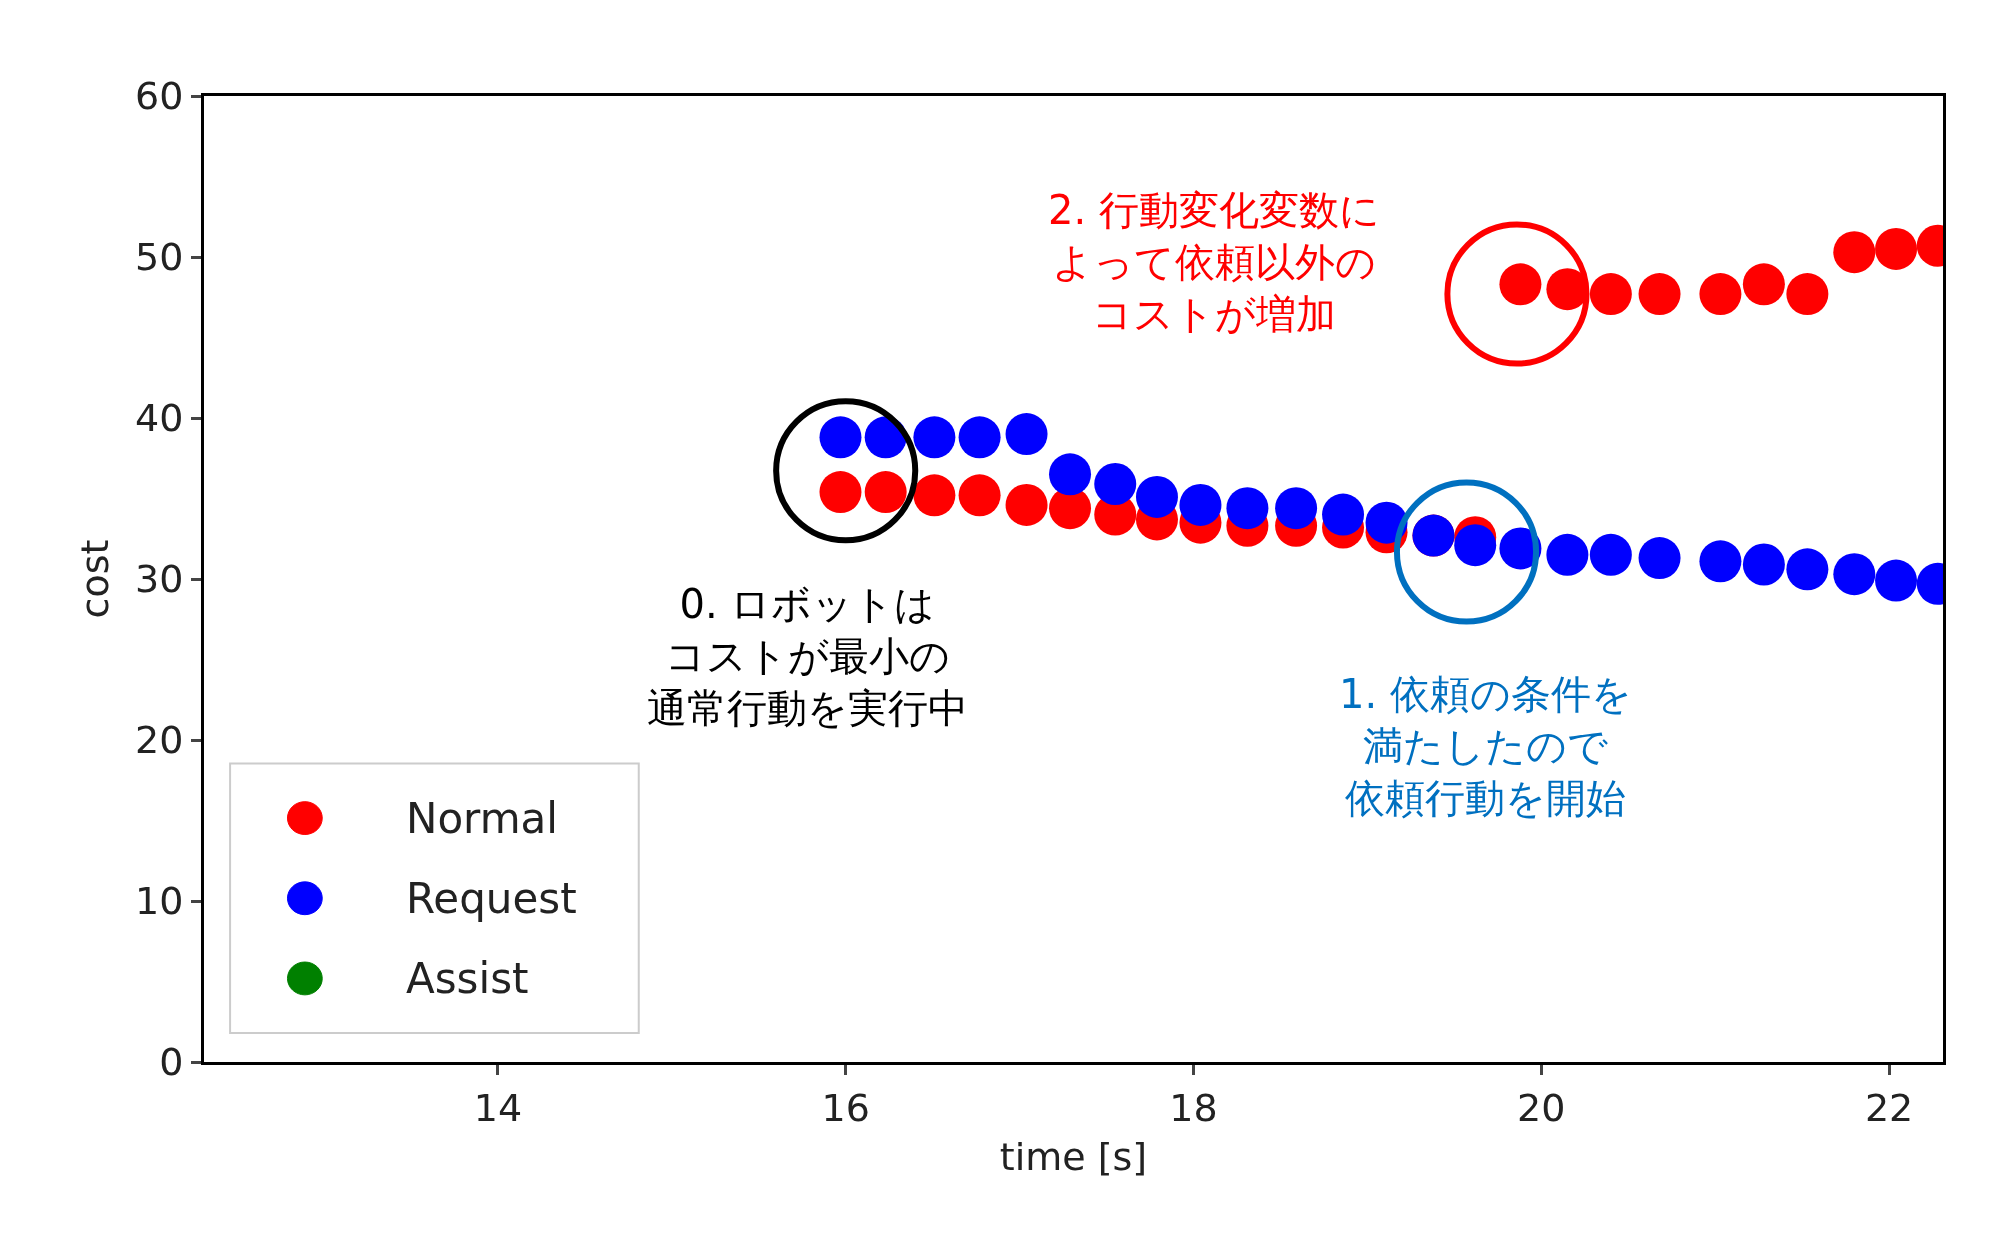  Describe the element at coordinates (159, 901) in the screenshot. I see `y-tick-label: 10` at that location.